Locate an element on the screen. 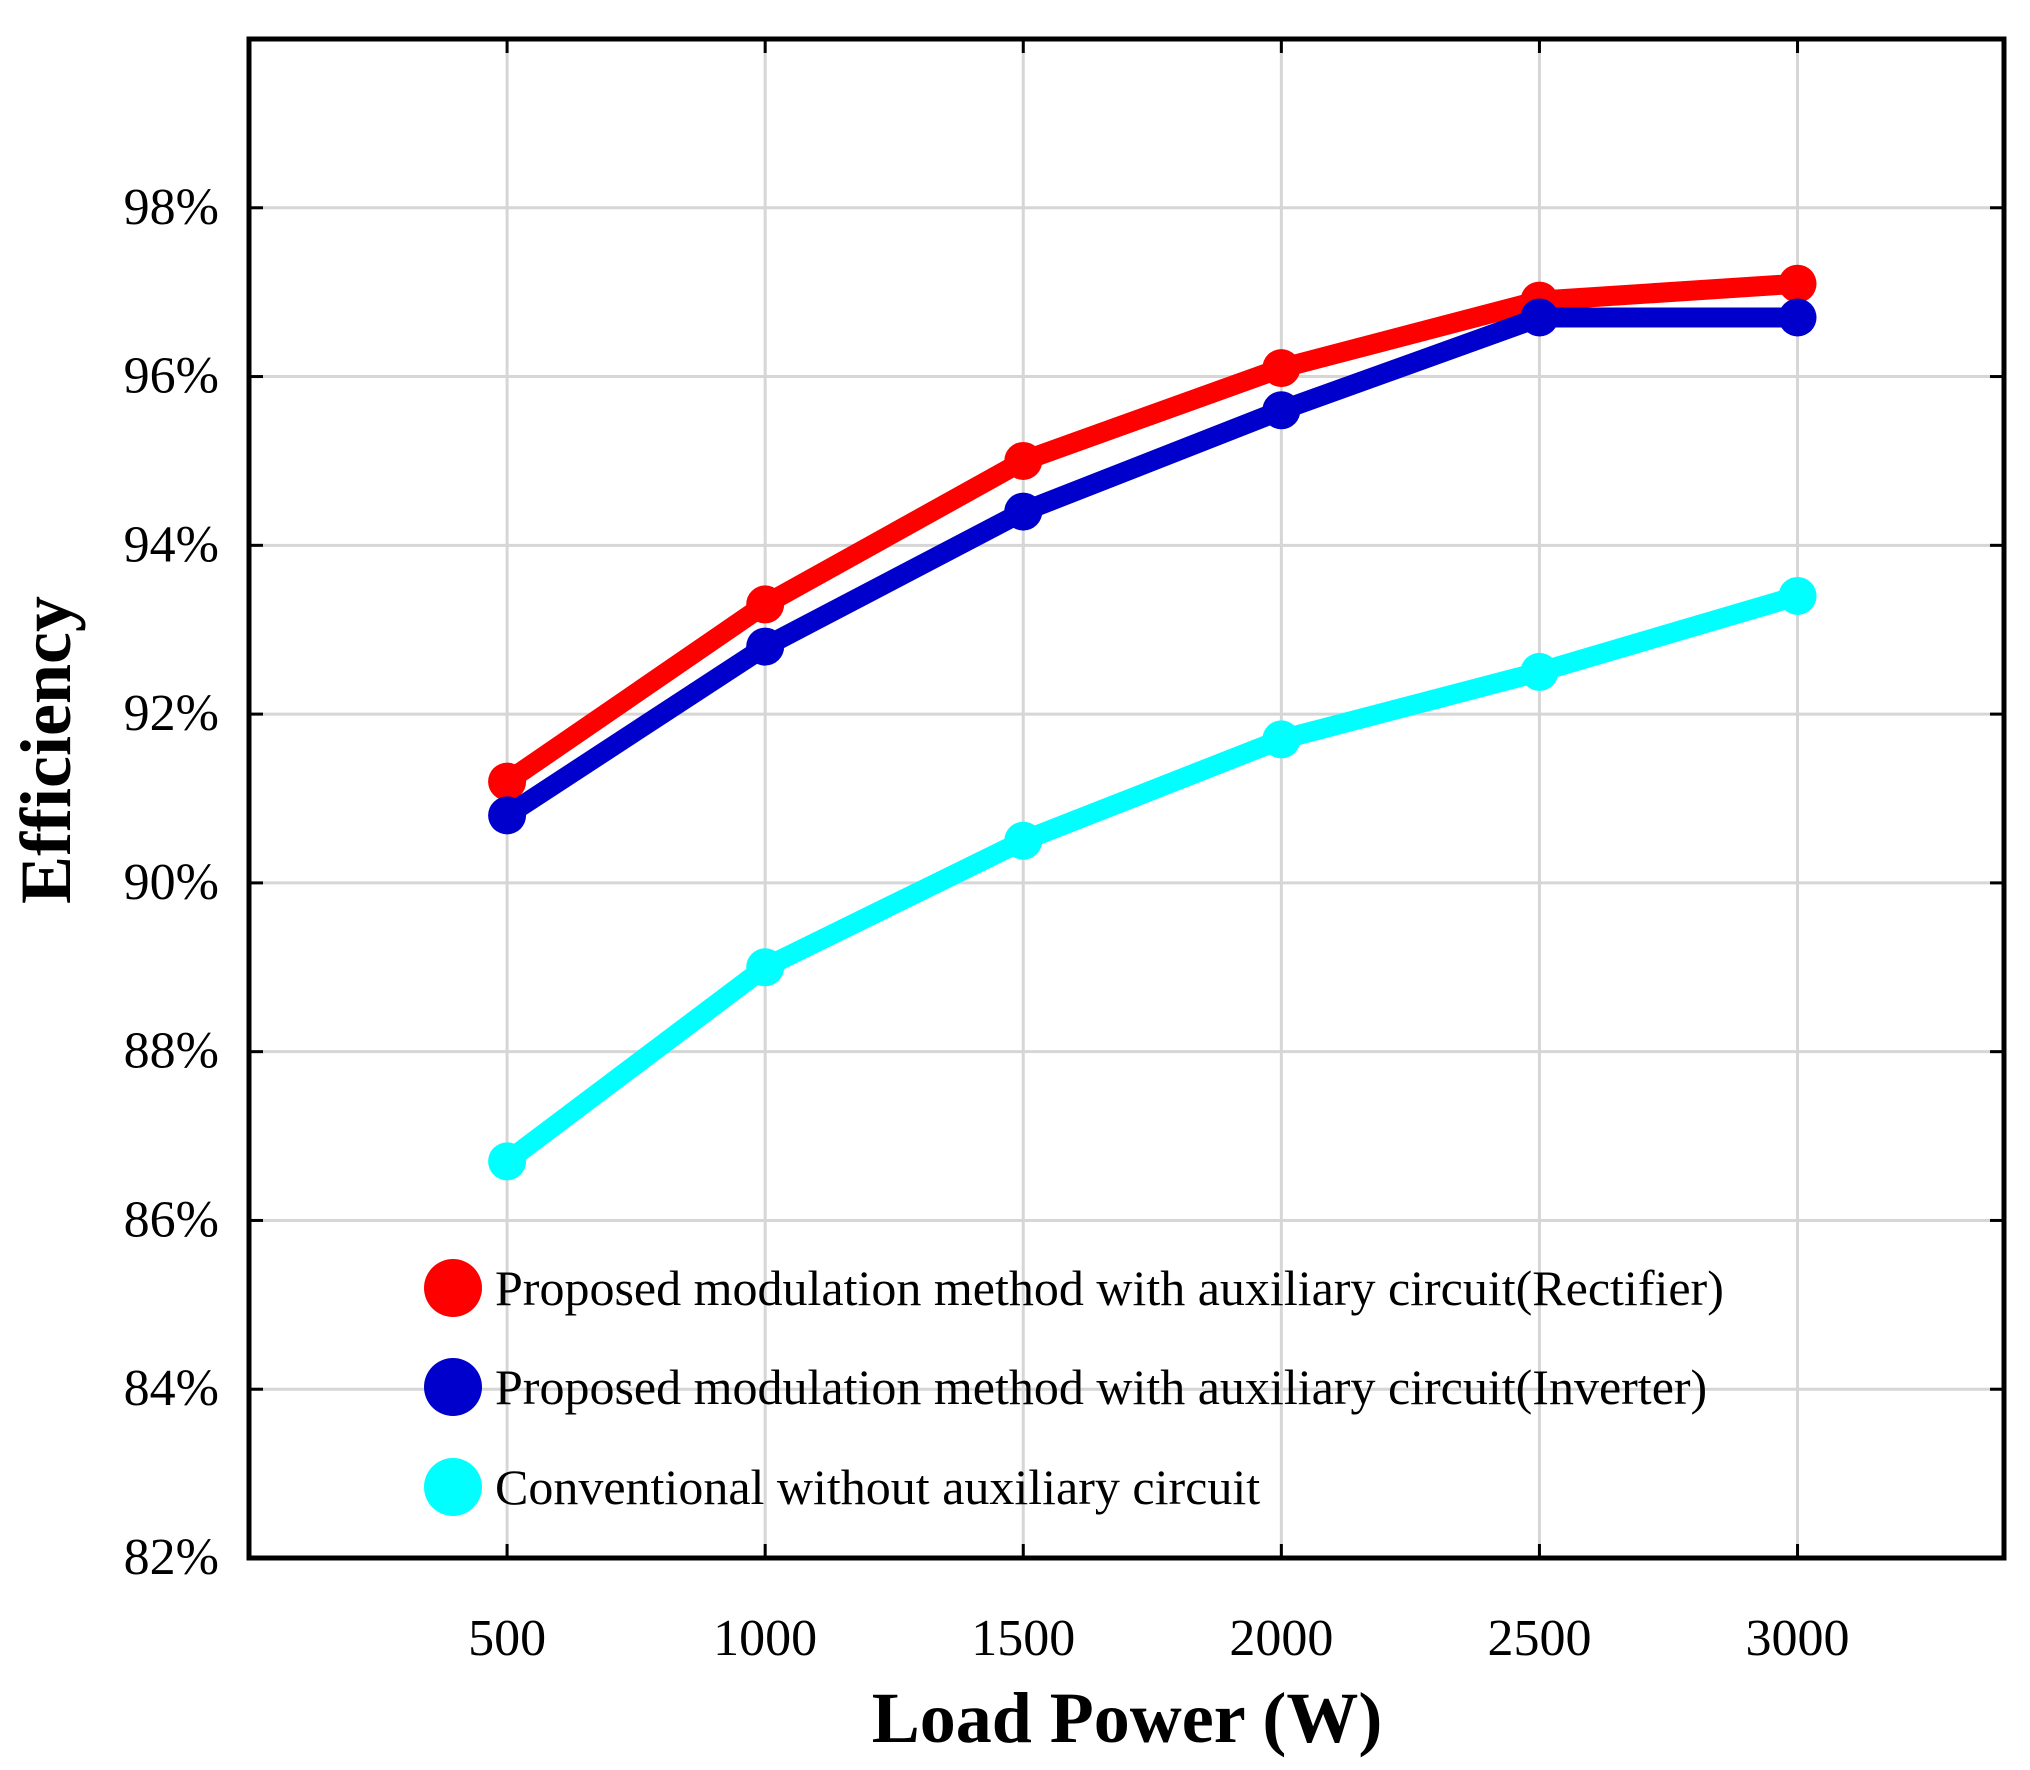  x-tick-label: 1000 is located at coordinates (765, 1638).